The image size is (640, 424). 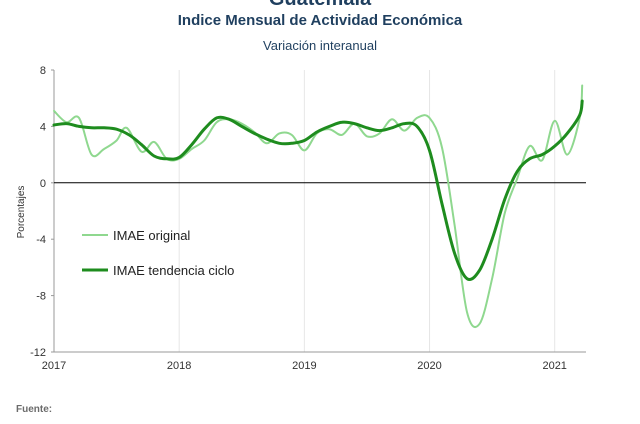 What do you see at coordinates (21, 212) in the screenshot?
I see `y-axis-label: Porcentajes` at bounding box center [21, 212].